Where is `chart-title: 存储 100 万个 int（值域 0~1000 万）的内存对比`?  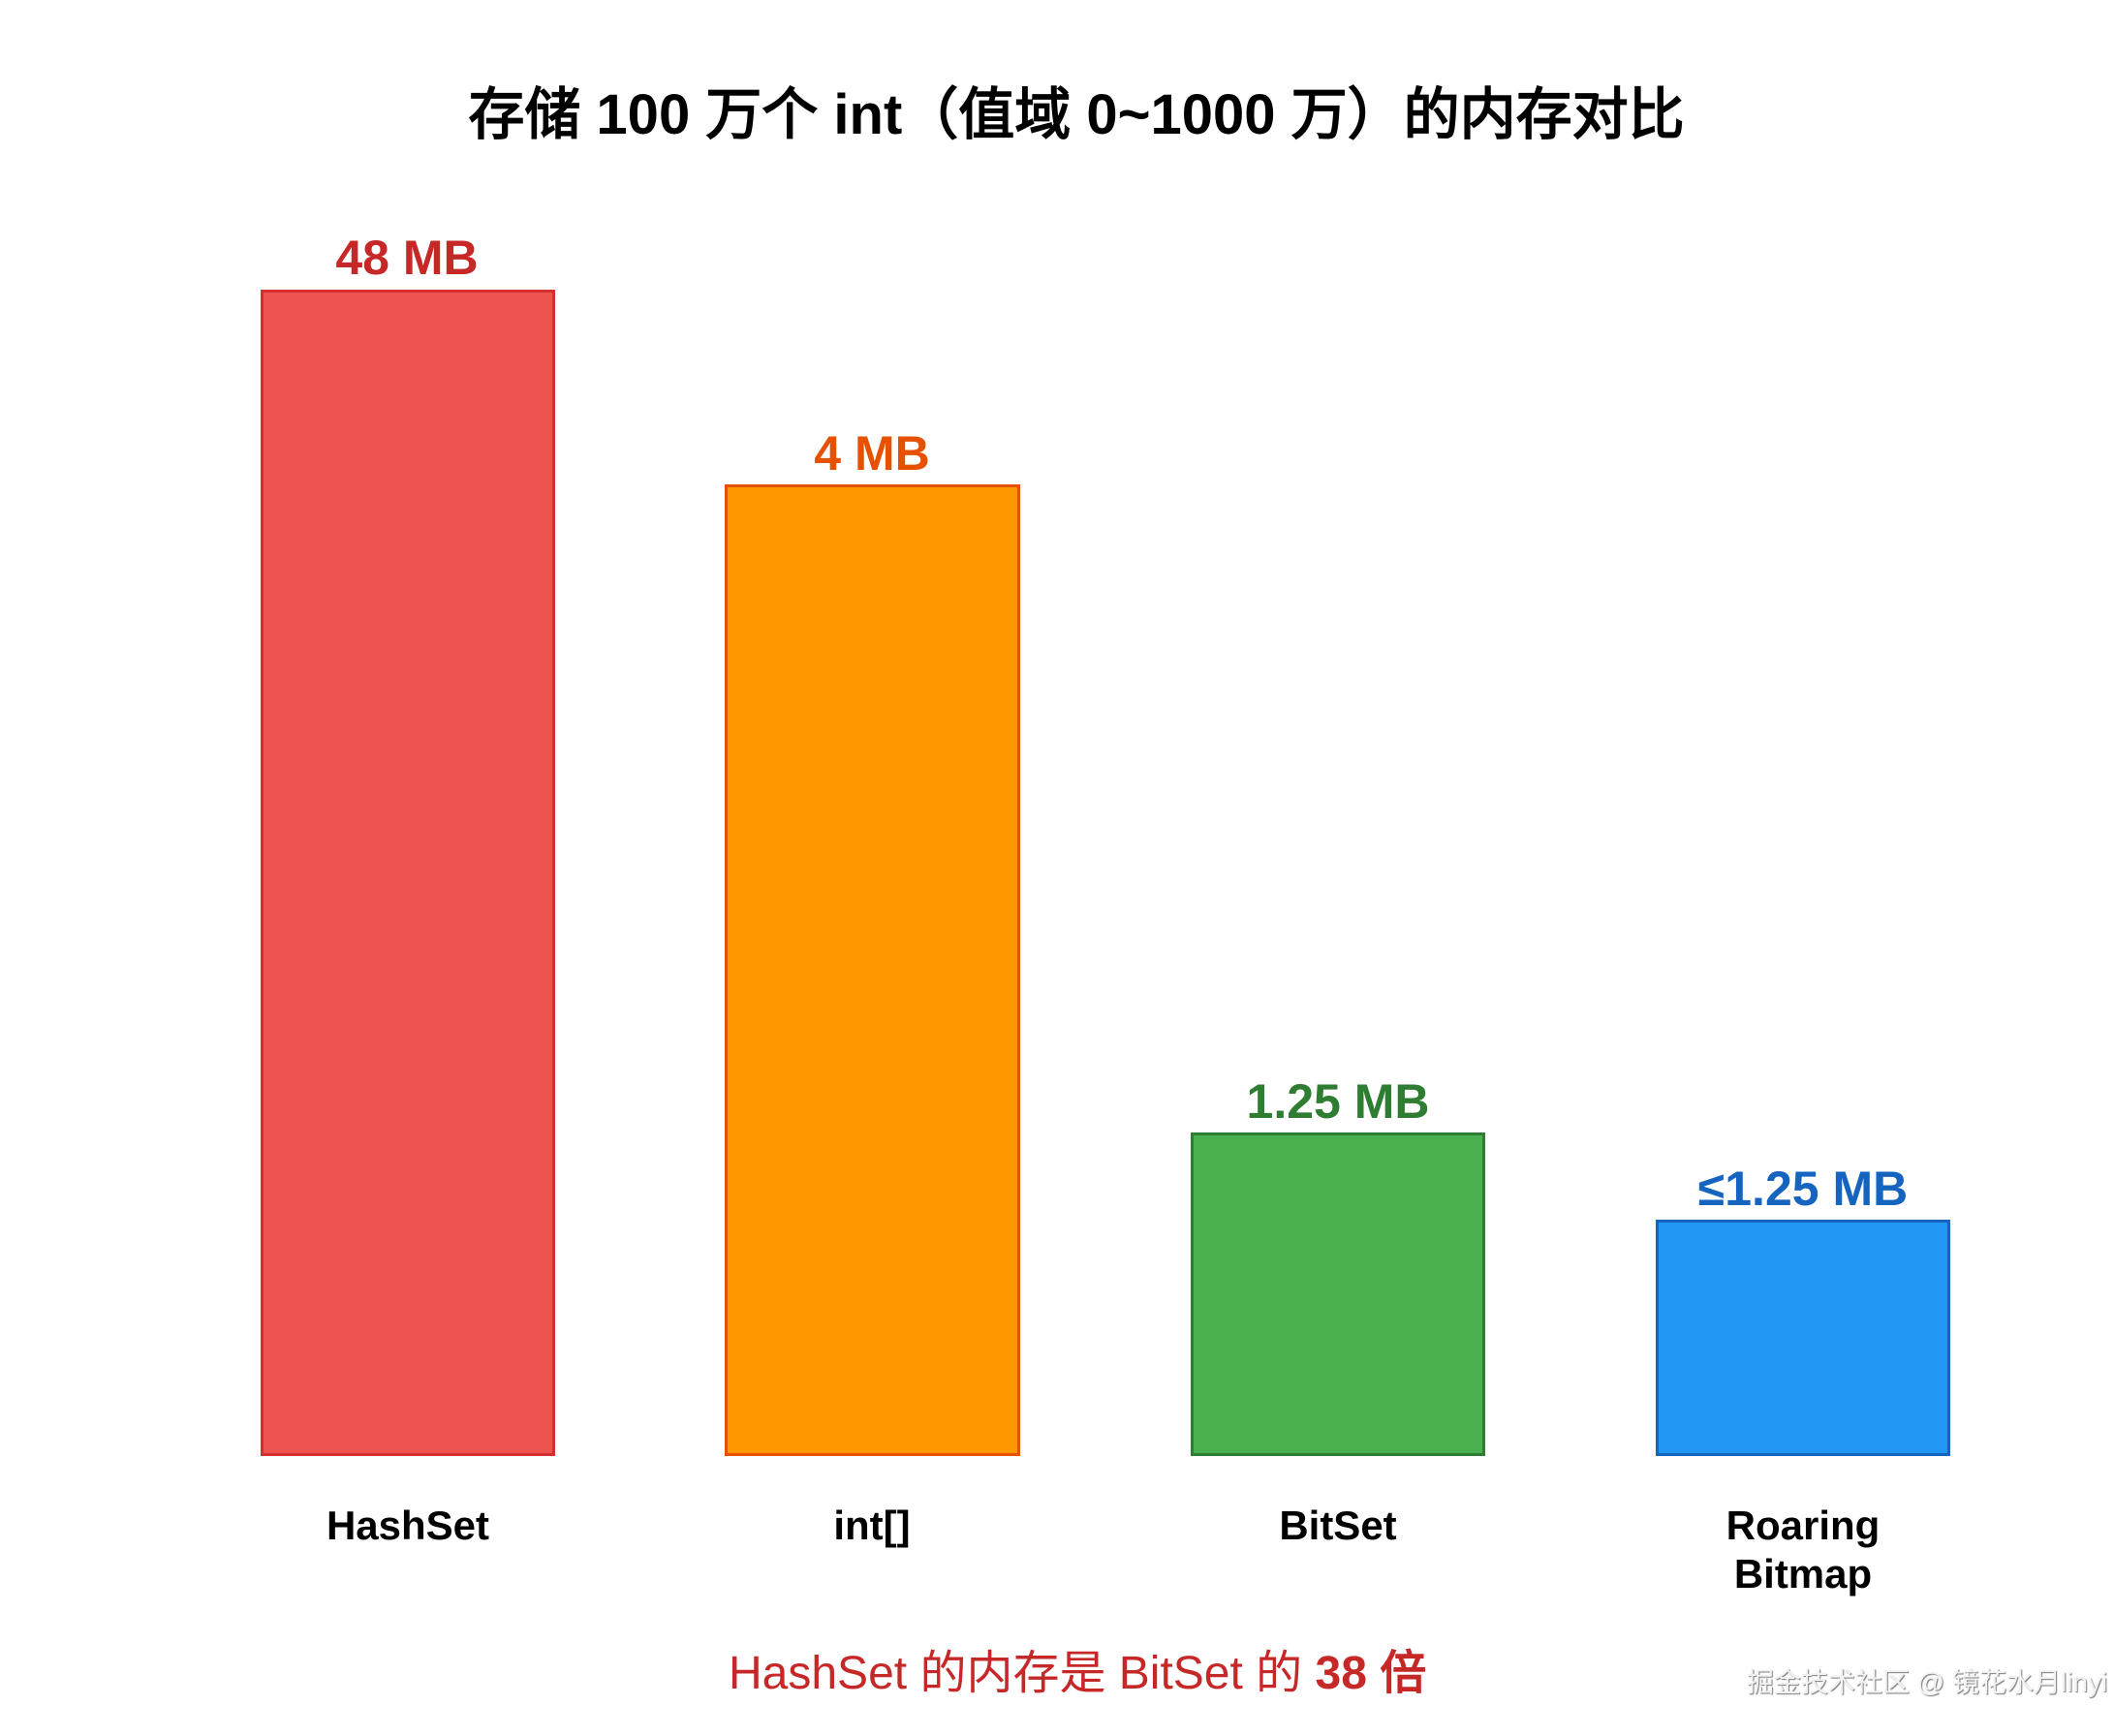 chart-title: 存储 100 万个 int（值域 0~1000 万）的内存对比 is located at coordinates (1076, 114).